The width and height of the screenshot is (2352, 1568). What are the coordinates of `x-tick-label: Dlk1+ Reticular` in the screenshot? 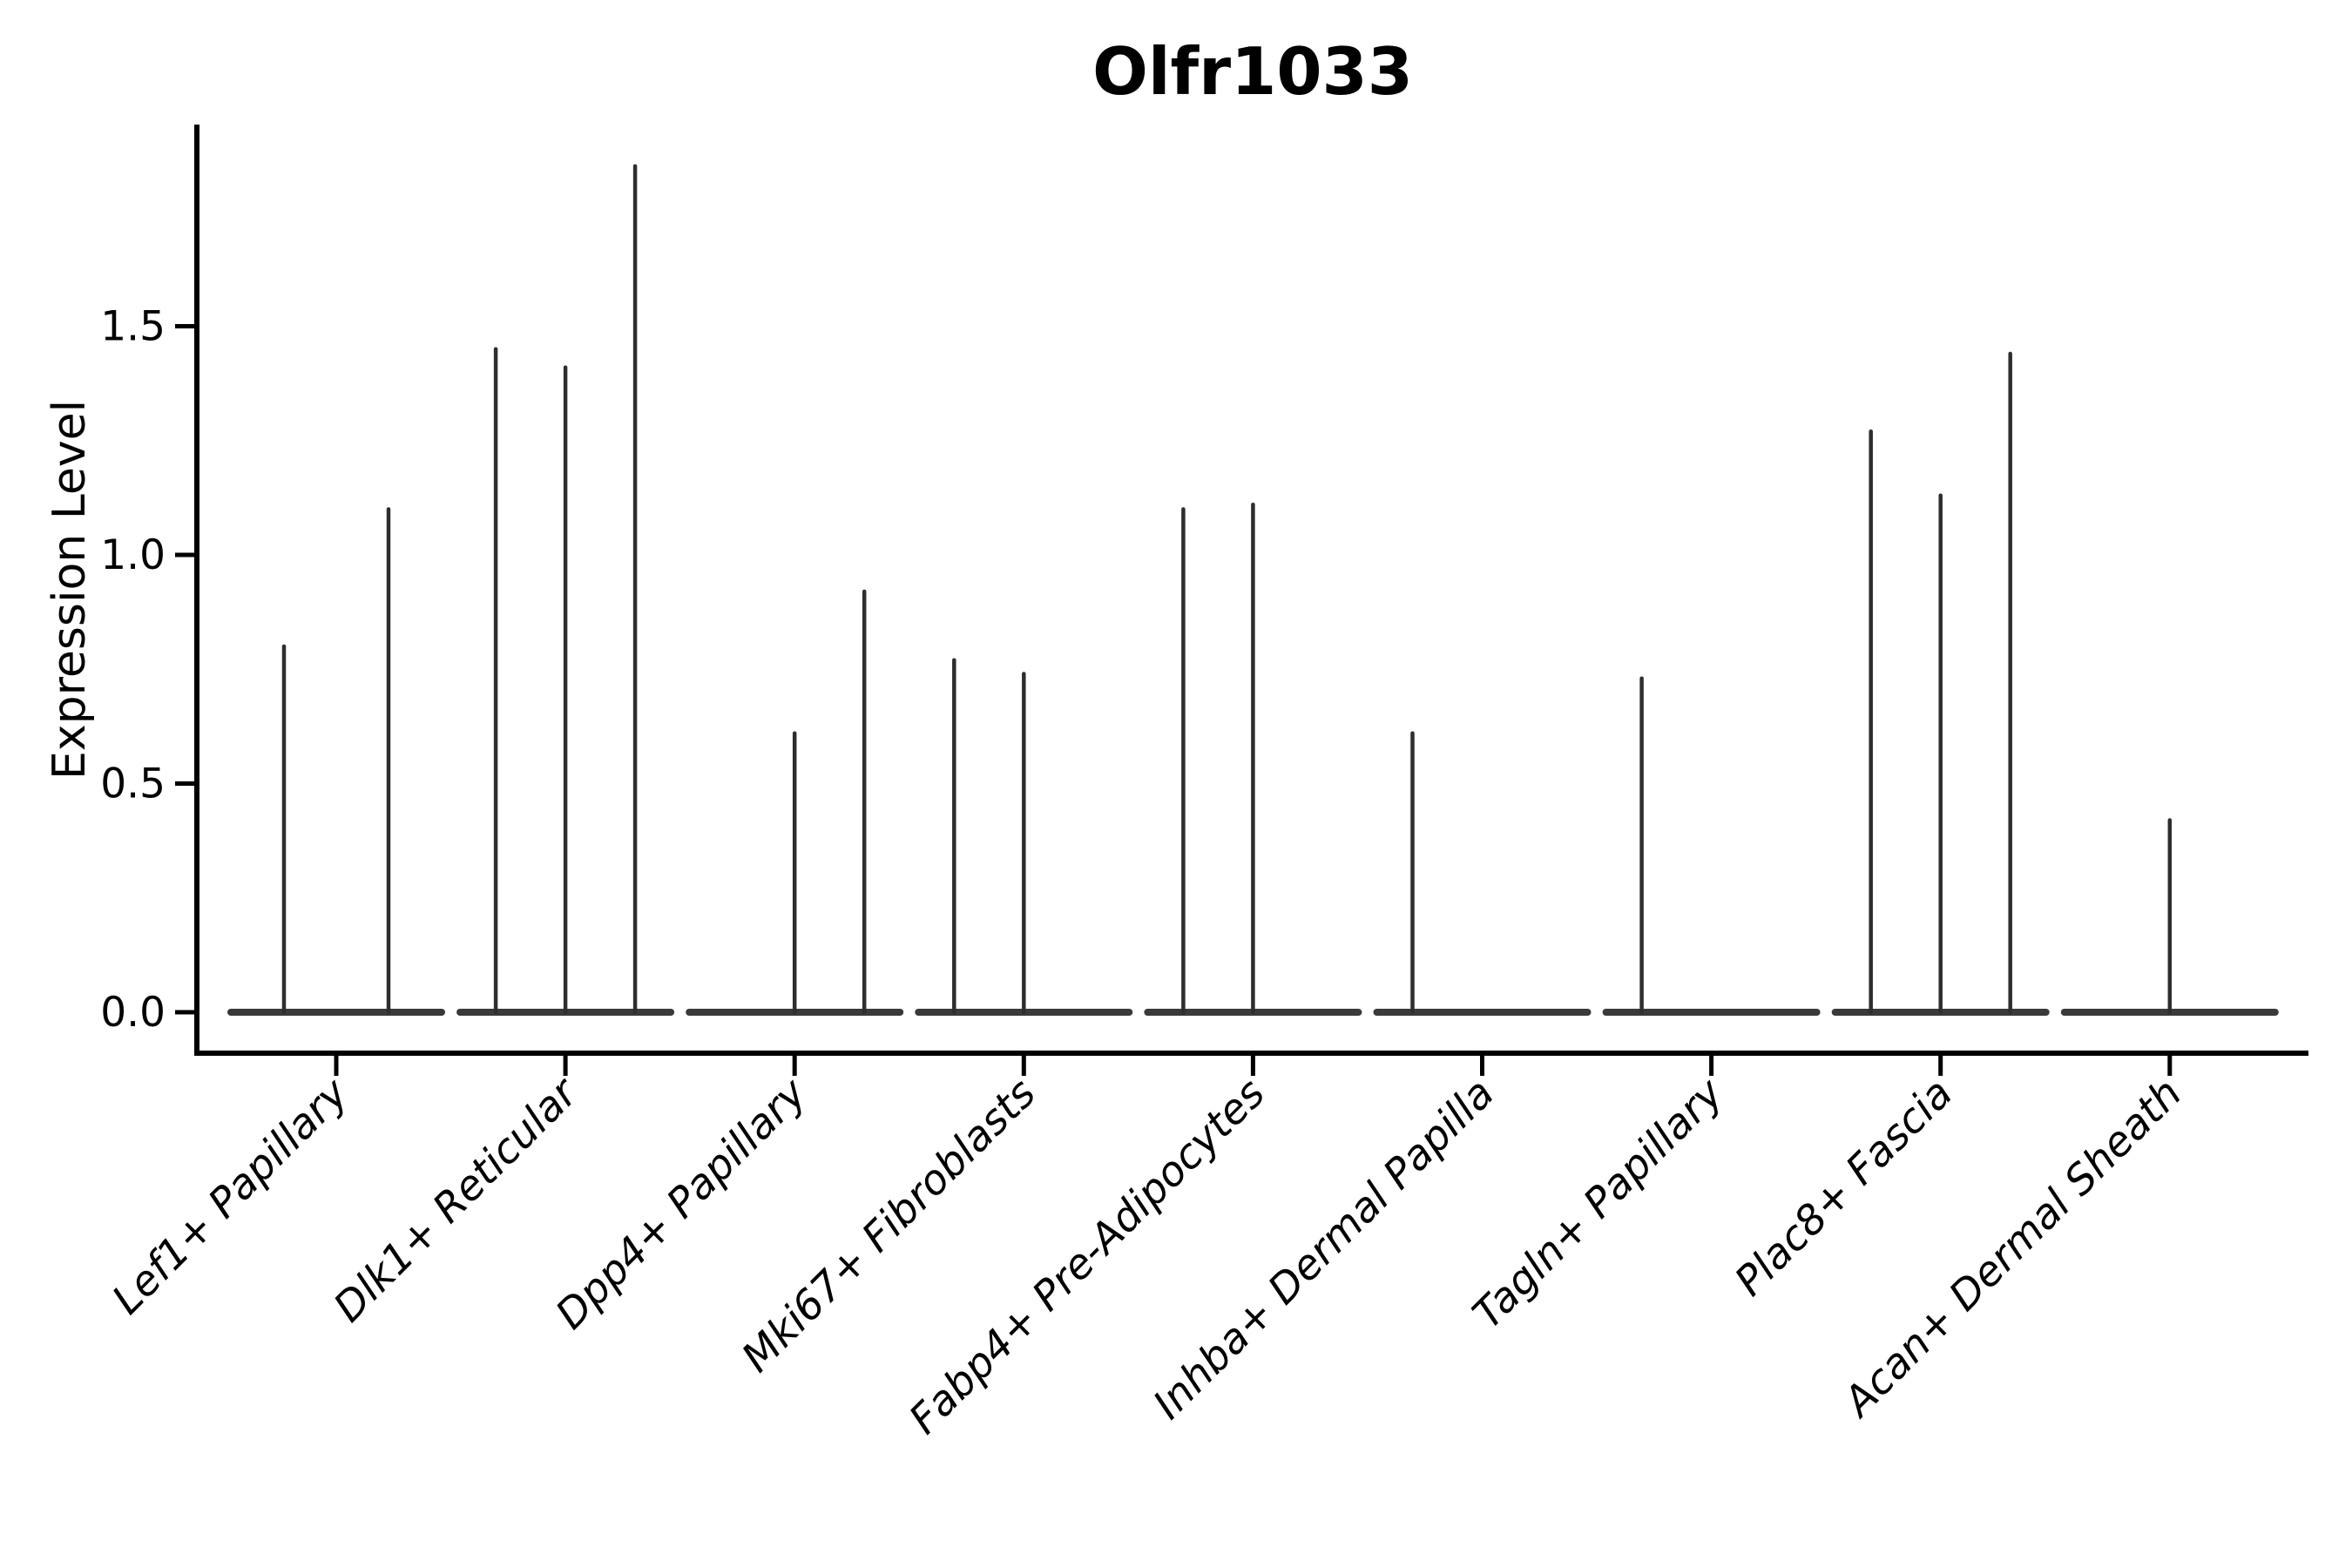 It's located at (457, 1200).